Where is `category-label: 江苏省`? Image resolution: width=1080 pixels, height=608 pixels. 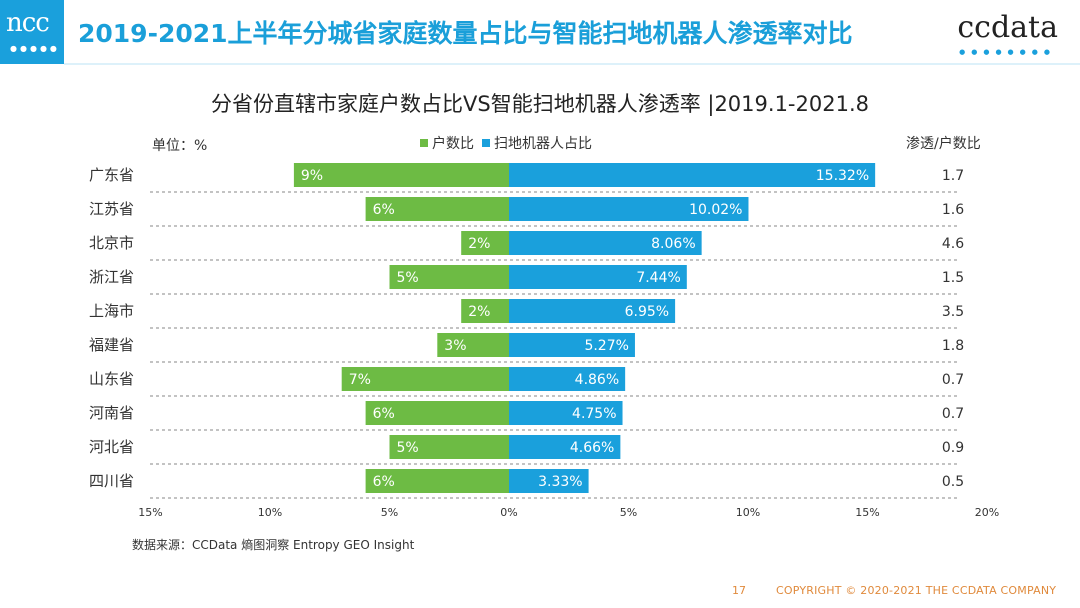 category-label: 江苏省 is located at coordinates (111, 209).